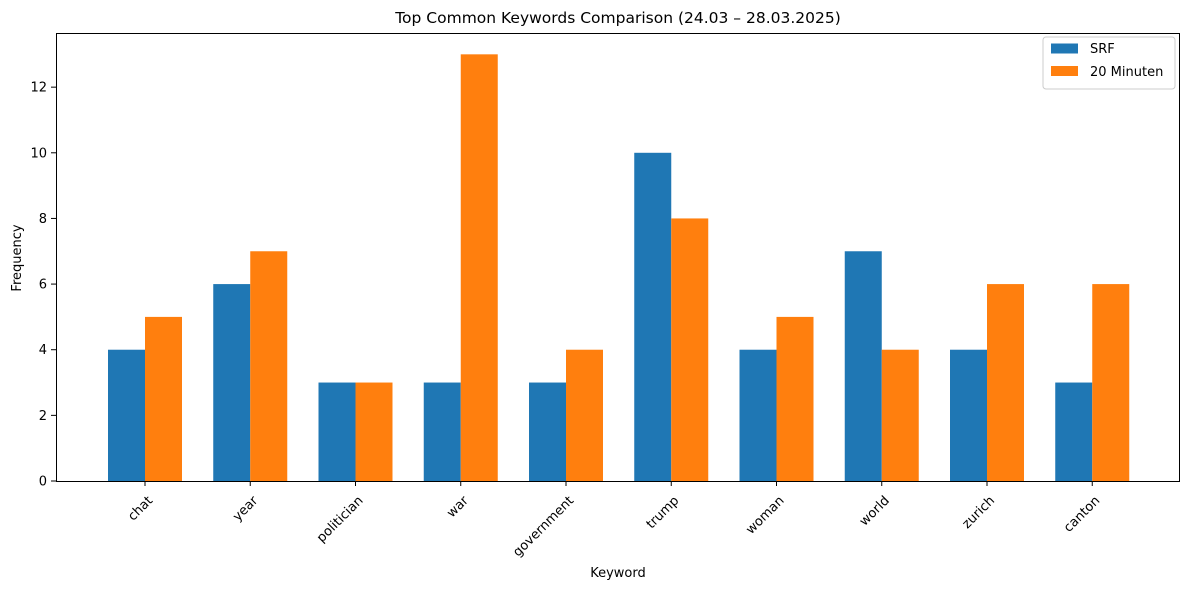  What do you see at coordinates (17, 257) in the screenshot?
I see `y-axis-label: Frequency` at bounding box center [17, 257].